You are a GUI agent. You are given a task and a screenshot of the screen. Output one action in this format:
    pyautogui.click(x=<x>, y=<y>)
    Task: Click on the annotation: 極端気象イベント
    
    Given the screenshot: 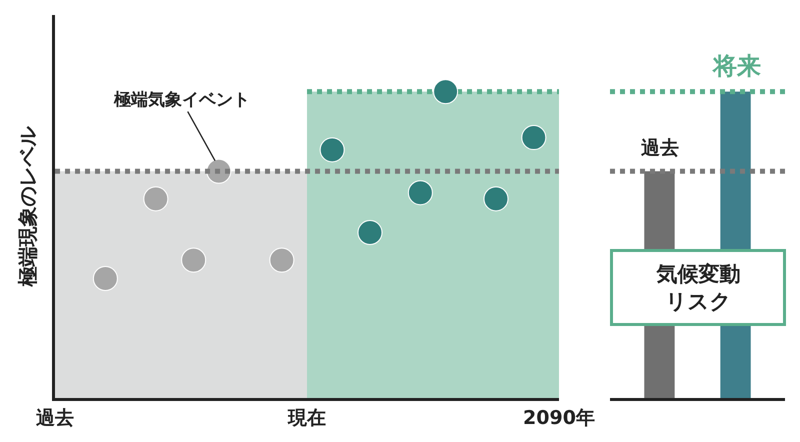 What is the action you would take?
    pyautogui.click(x=181, y=100)
    